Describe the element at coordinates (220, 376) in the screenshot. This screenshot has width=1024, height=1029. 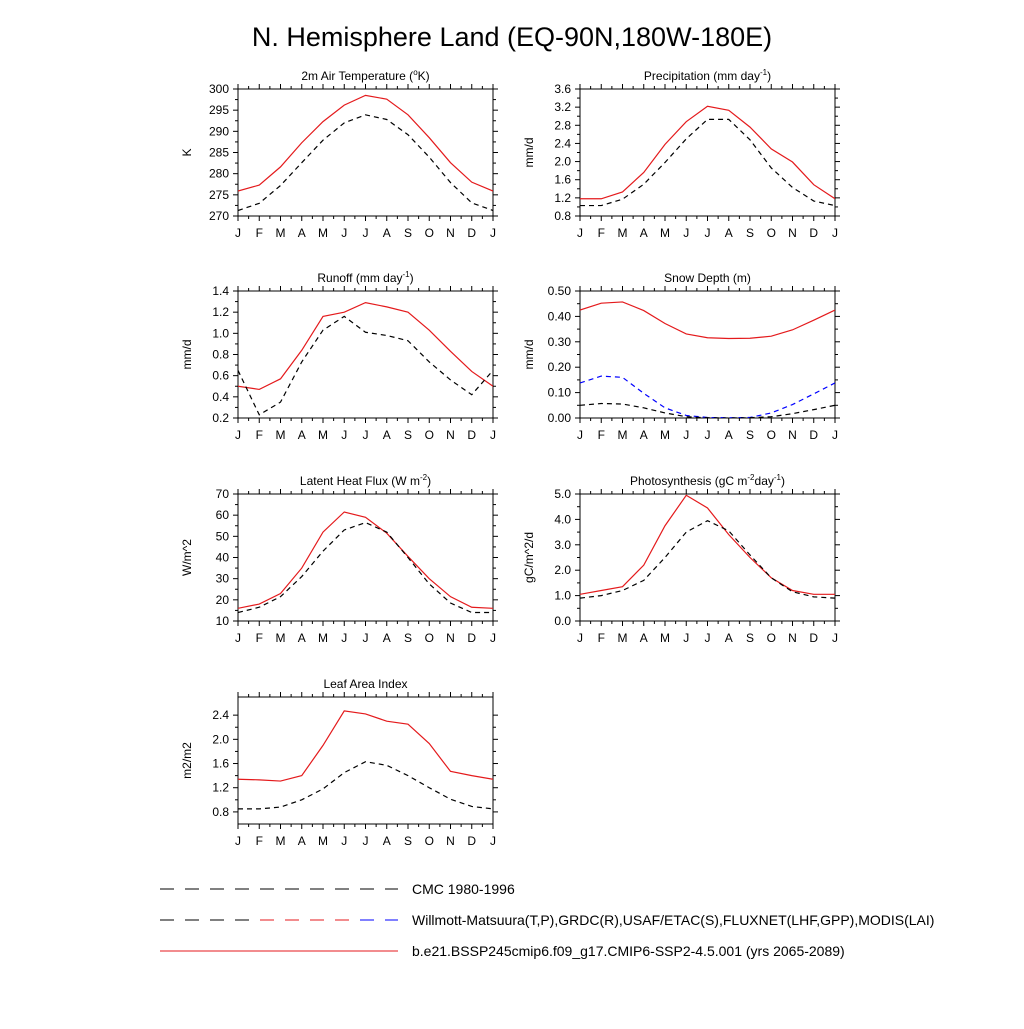
I see `y-tick-label: 0.6` at that location.